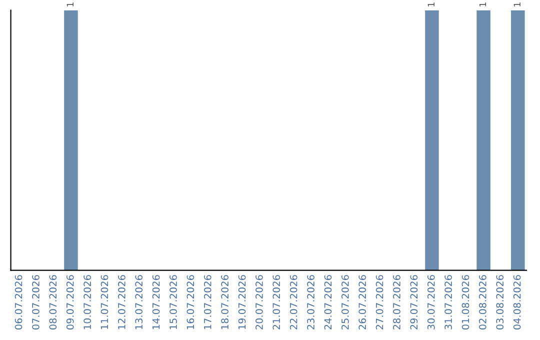  Describe the element at coordinates (380, 302) in the screenshot. I see `x-tick-label: 27.07.2026` at that location.